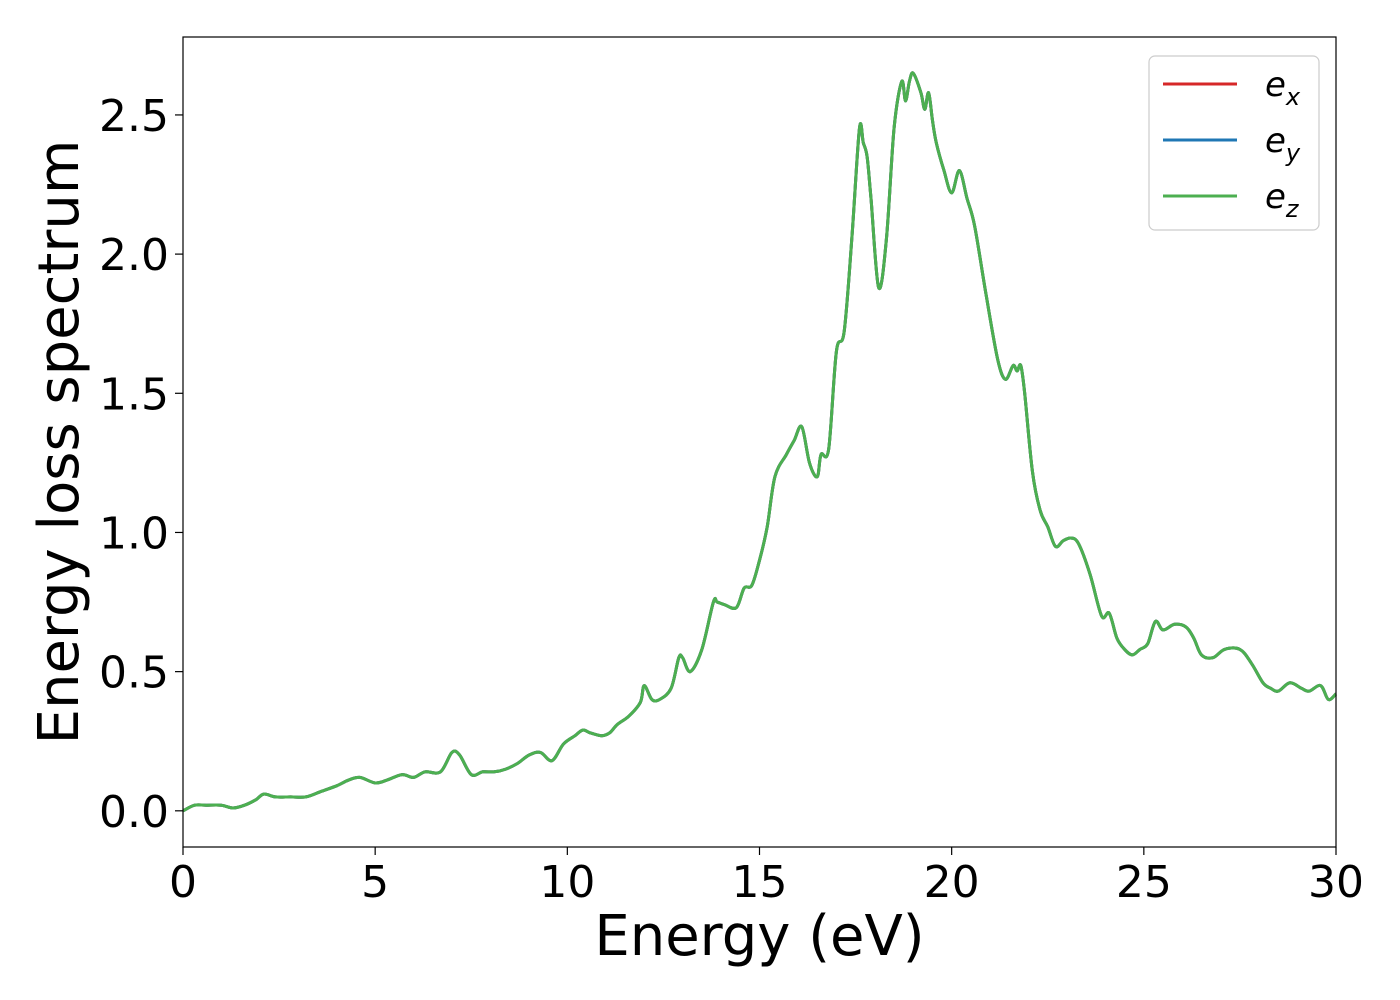 The width and height of the screenshot is (1400, 1000). I want to click on legend-label: ez, so click(1282, 200).